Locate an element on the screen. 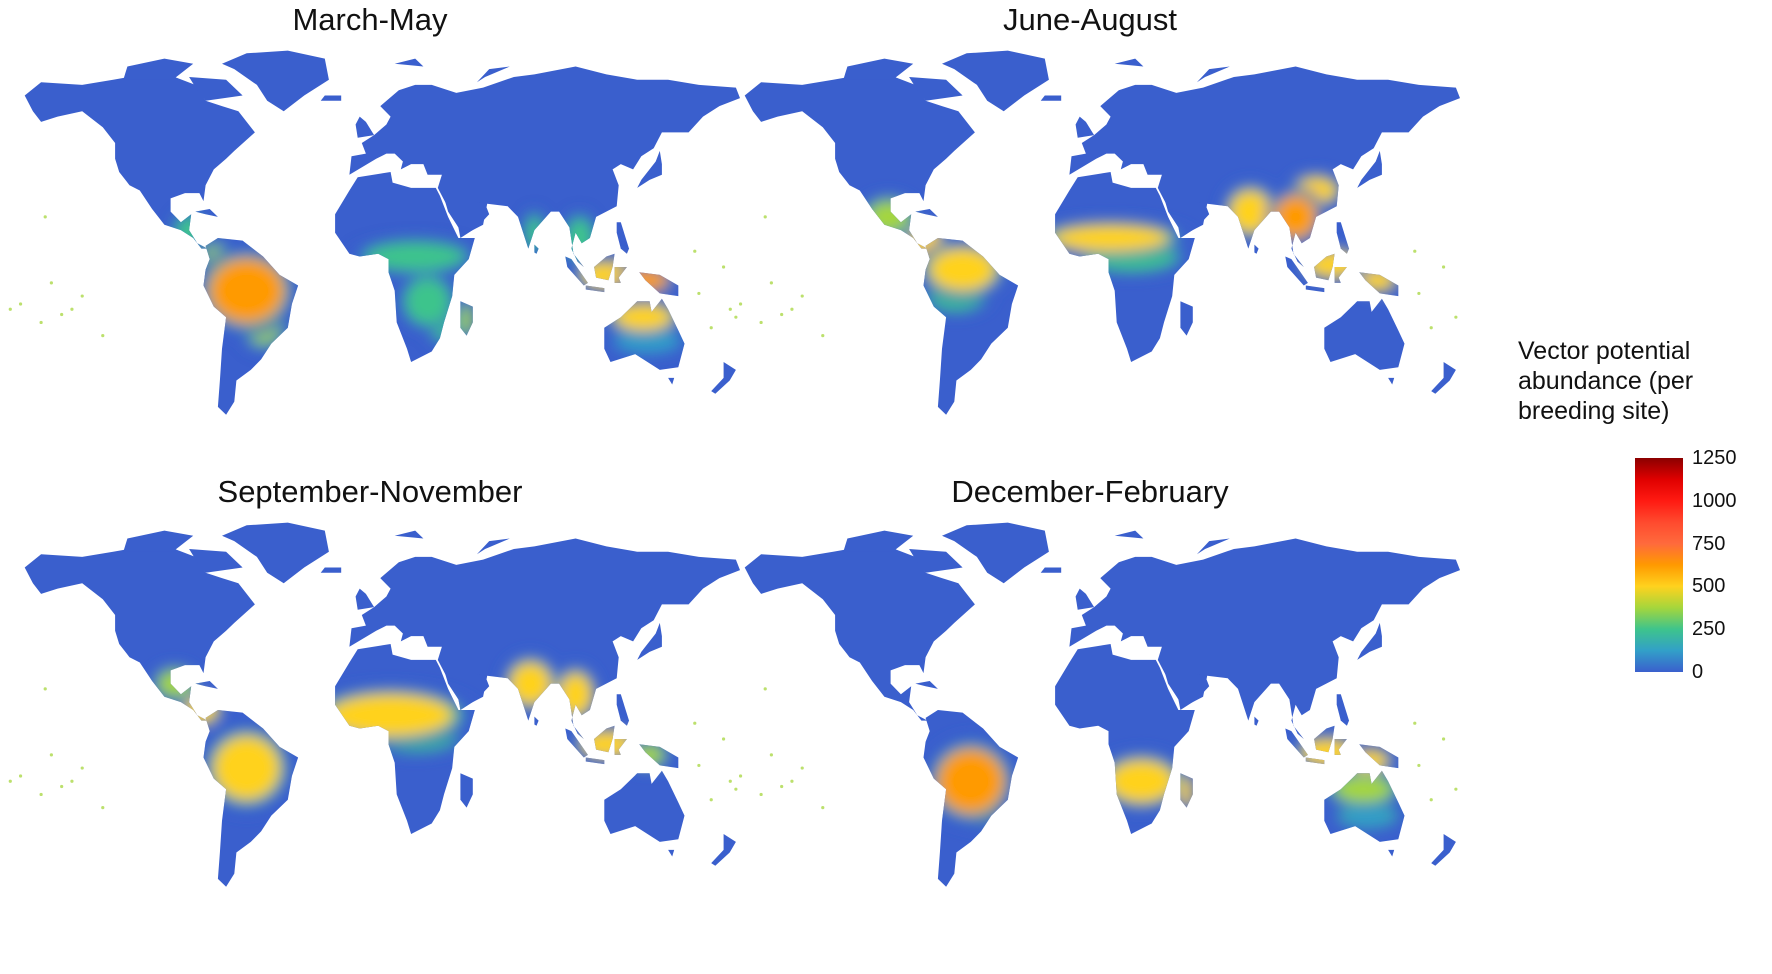  panel-title: June-August is located at coordinates (1090, 19).